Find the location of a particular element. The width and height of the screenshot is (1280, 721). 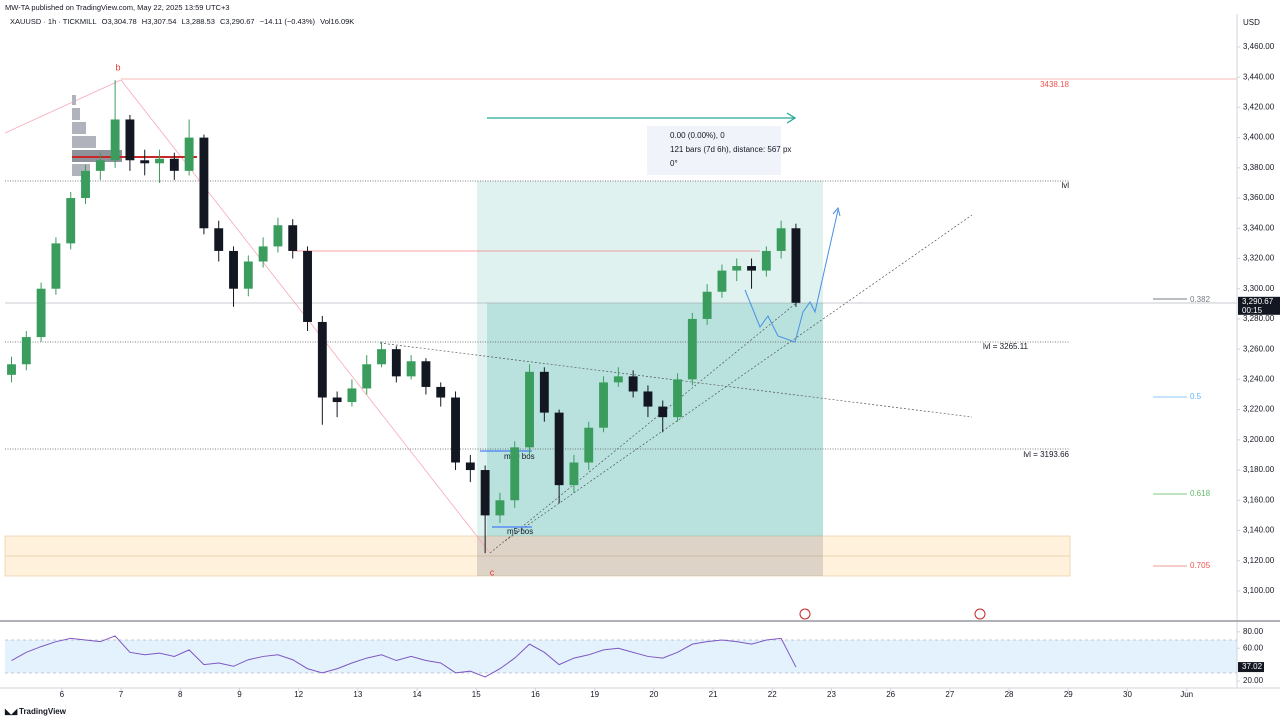

y-tick-label: 3,400.00 is located at coordinates (1259, 137).